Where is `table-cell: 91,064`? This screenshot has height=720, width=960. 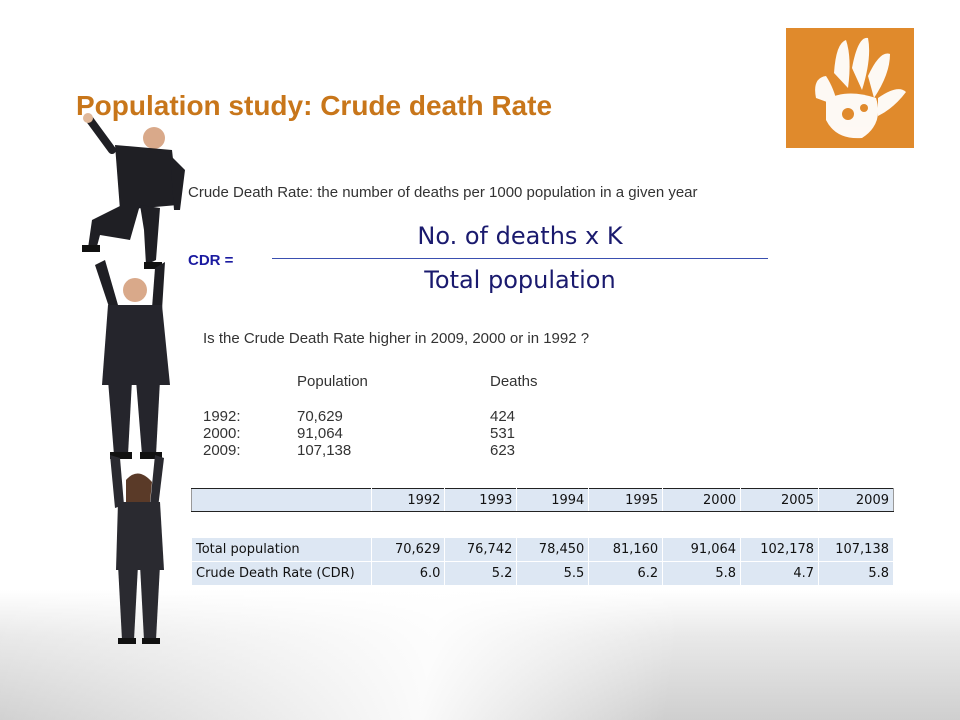
table-cell: 91,064 is located at coordinates (702, 549).